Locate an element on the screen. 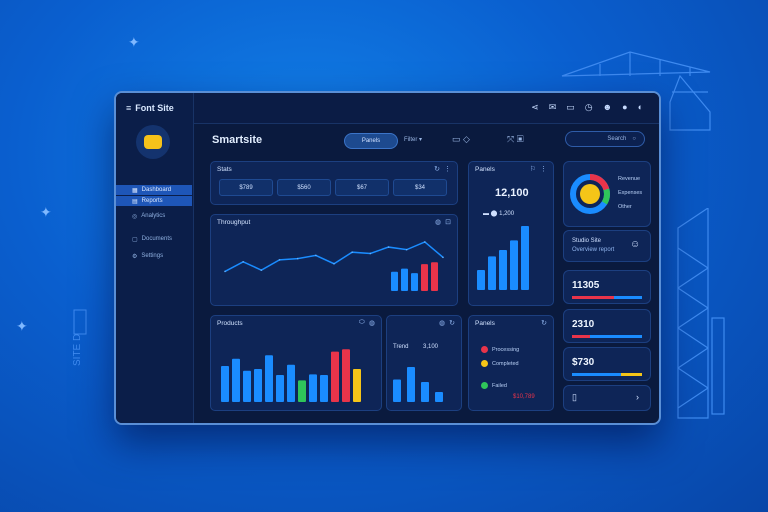  donut-legend: Revenue is located at coordinates (629, 179).